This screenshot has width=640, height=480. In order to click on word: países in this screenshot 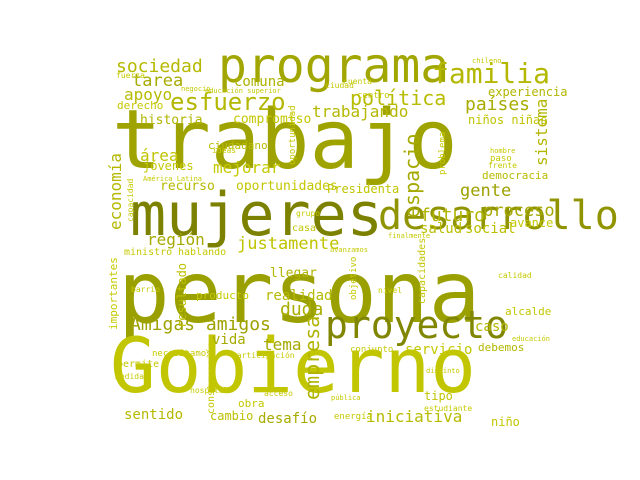, I will do `click(498, 104)`.